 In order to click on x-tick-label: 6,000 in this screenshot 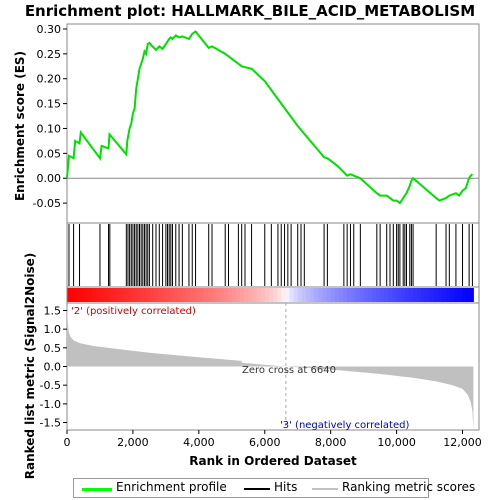, I will do `click(265, 442)`.